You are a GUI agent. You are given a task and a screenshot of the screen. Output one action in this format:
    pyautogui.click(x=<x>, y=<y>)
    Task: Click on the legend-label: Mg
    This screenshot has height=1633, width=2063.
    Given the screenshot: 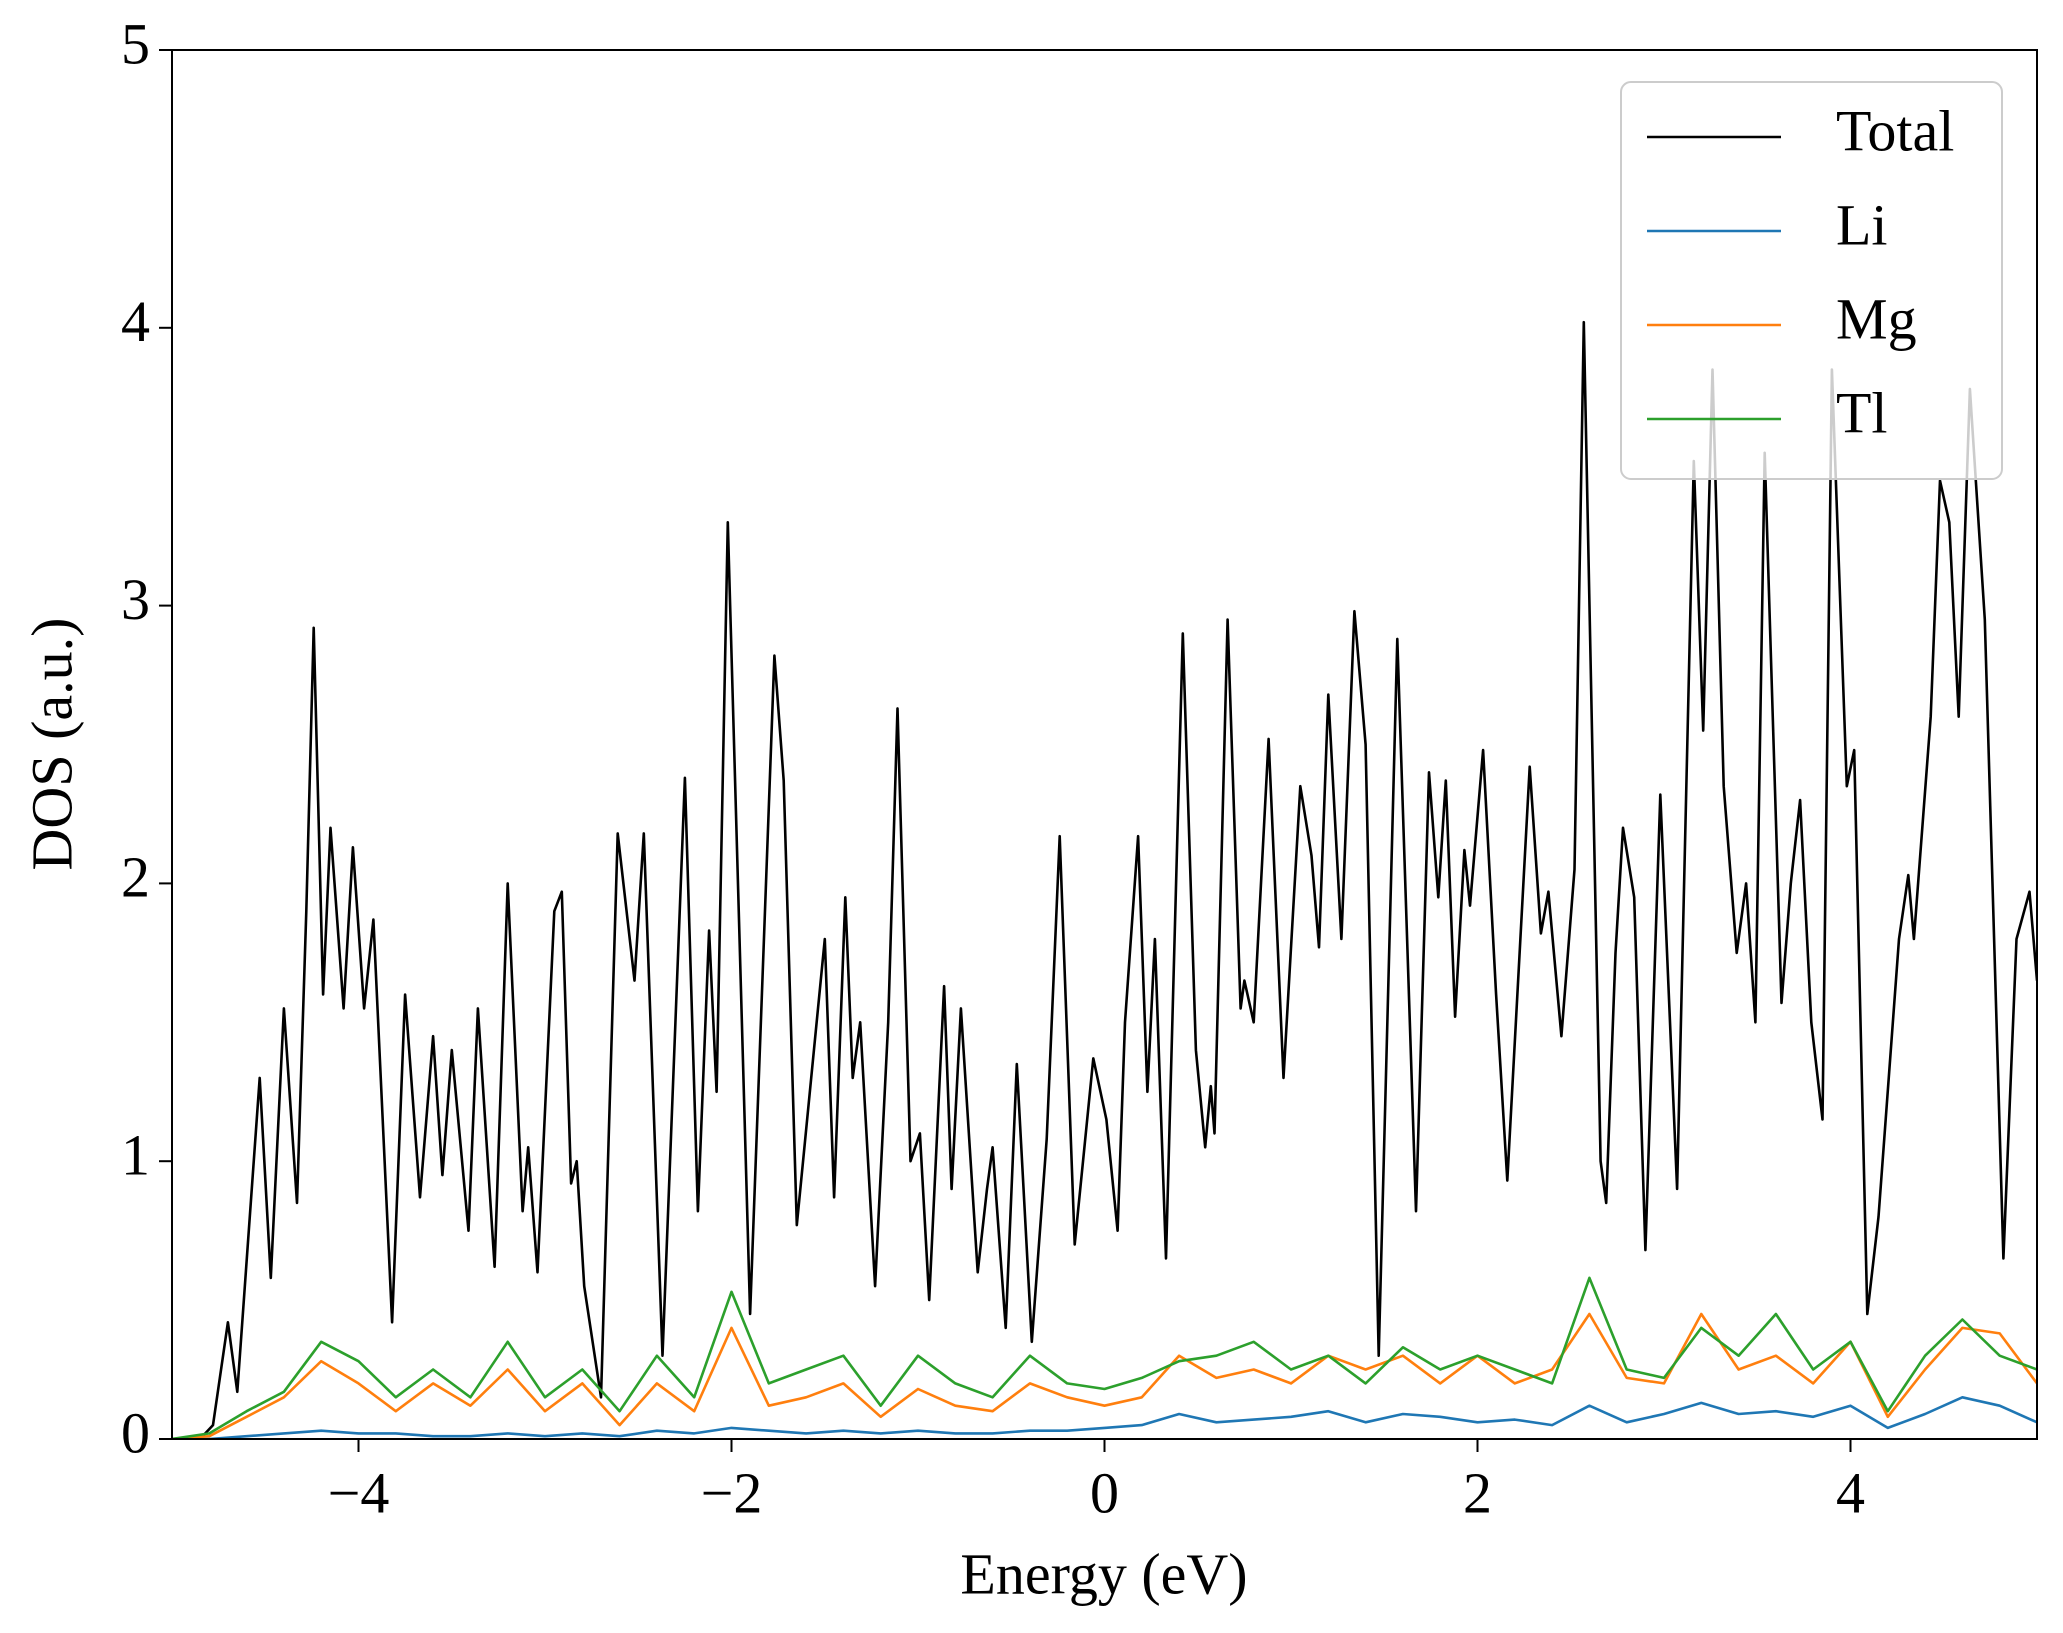 What is the action you would take?
    pyautogui.click(x=1876, y=318)
    